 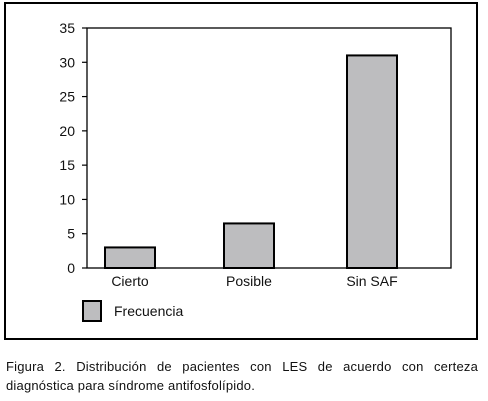 What do you see at coordinates (149, 311) in the screenshot?
I see `legend-label: Frecuencia` at bounding box center [149, 311].